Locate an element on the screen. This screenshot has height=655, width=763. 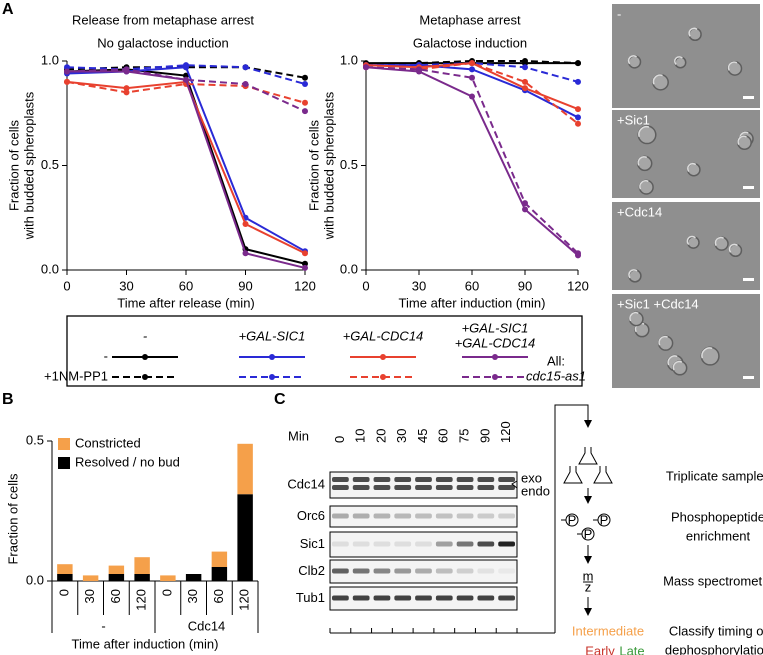
legend-column-label: - is located at coordinates (145, 335).